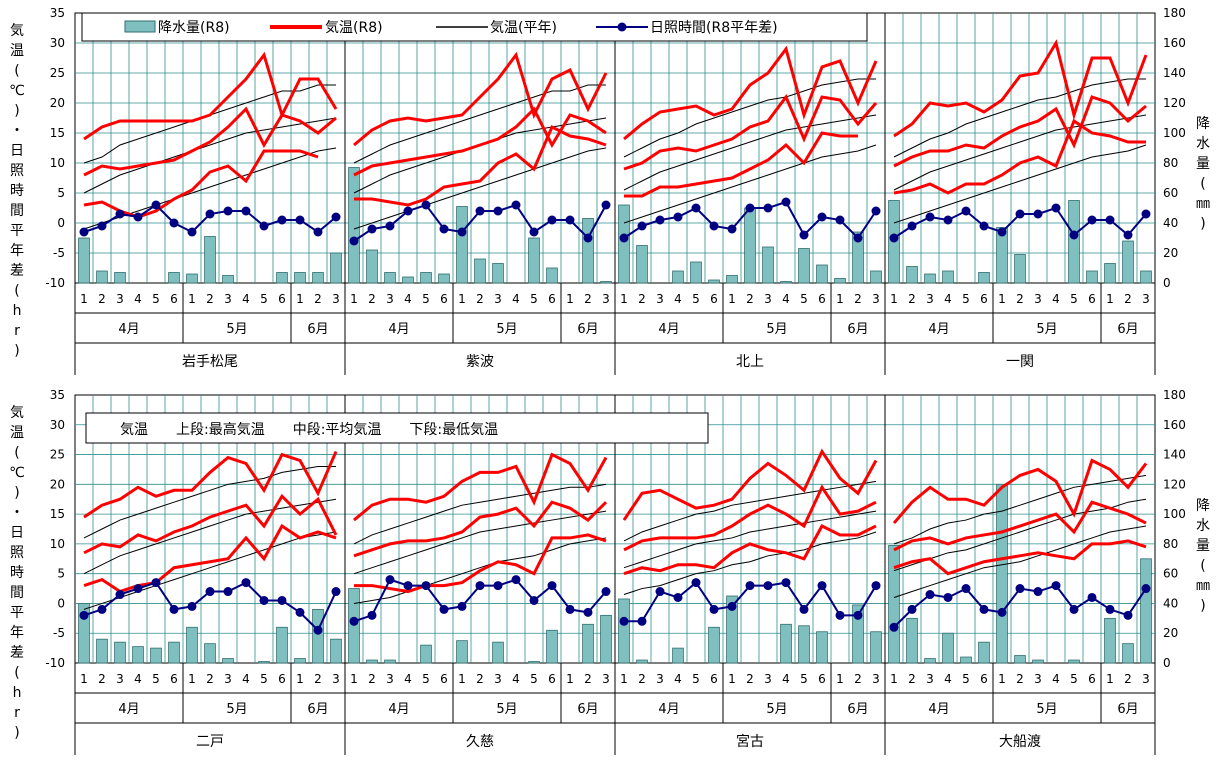 Image resolution: width=1225 pixels, height=763 pixels. Describe the element at coordinates (1174, 395) in the screenshot. I see `right-tick-label: 180` at that location.